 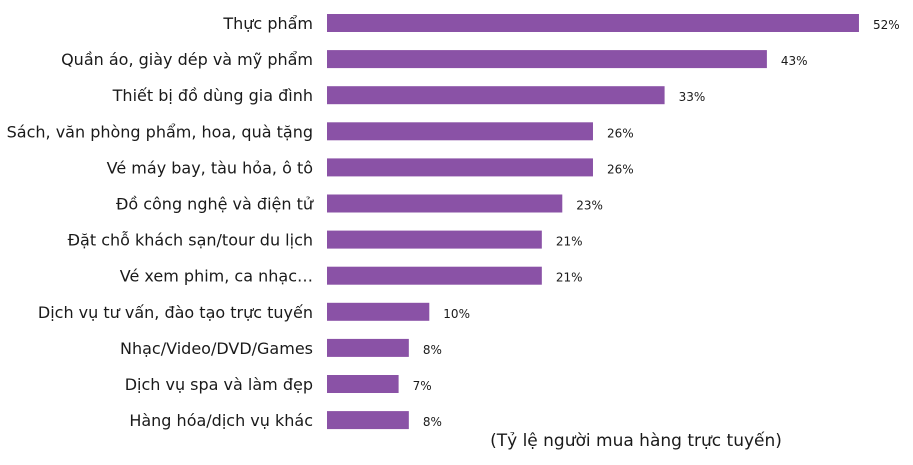 I want to click on value-label-5: 23%, so click(x=589, y=206).